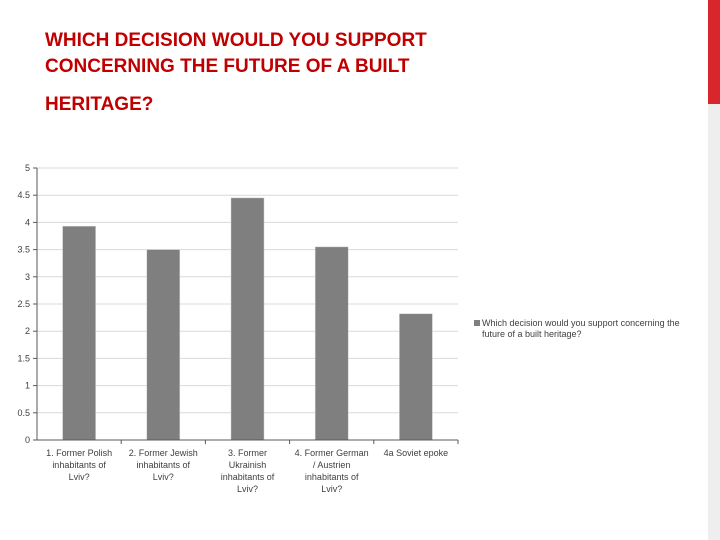  Describe the element at coordinates (23, 358) in the screenshot. I see `y-tick-label: 1.5` at that location.